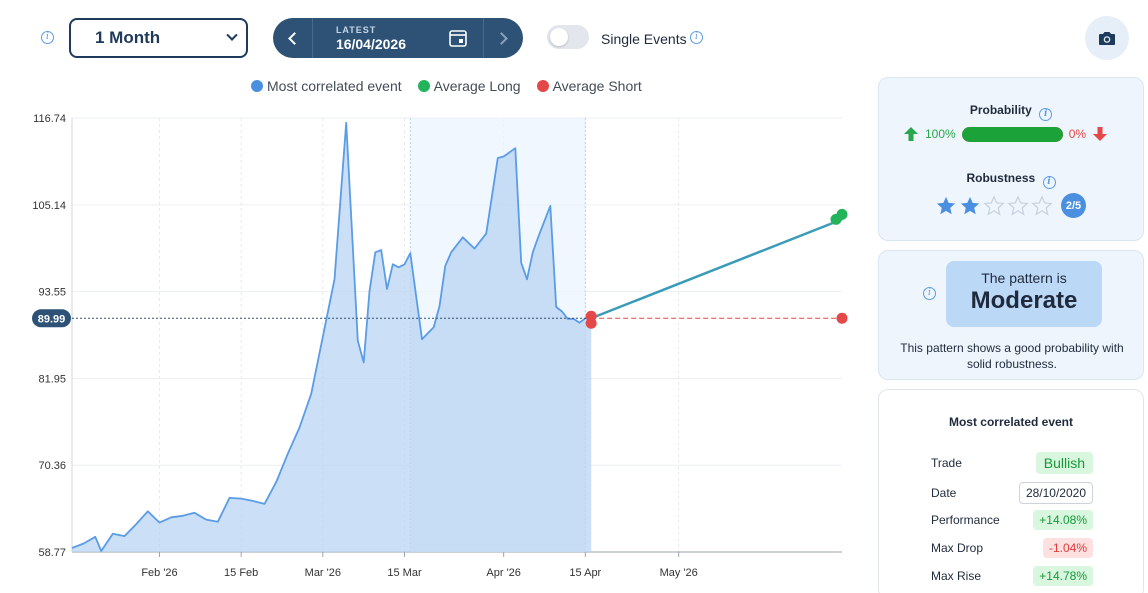  What do you see at coordinates (232, 35) in the screenshot?
I see `chevron-down-icon` at bounding box center [232, 35].